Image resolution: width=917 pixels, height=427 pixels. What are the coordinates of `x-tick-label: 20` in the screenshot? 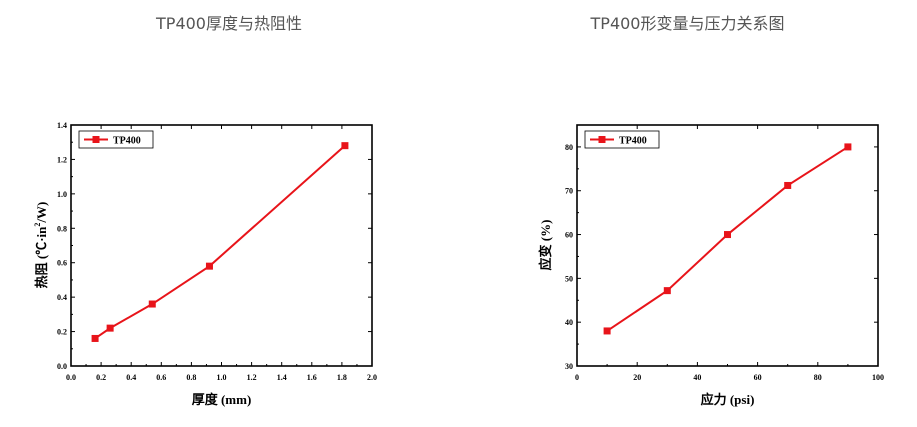 It's located at (637, 377).